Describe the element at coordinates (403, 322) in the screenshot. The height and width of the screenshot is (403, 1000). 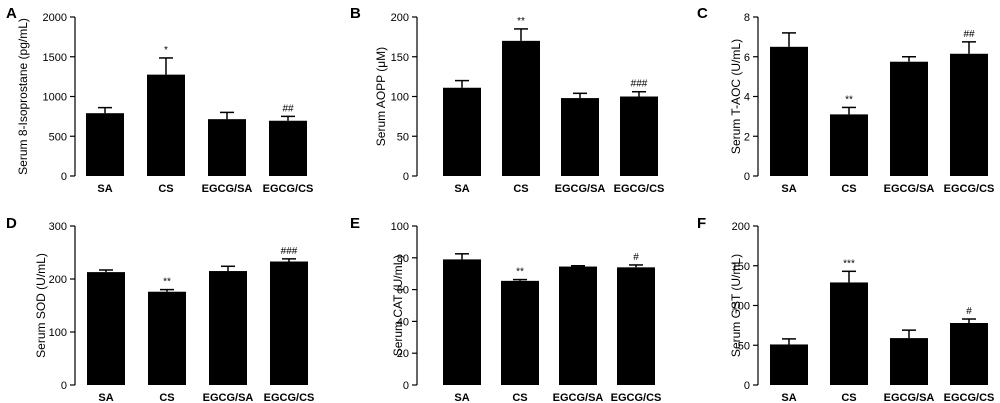
I see `y-tick-label: 40` at that location.